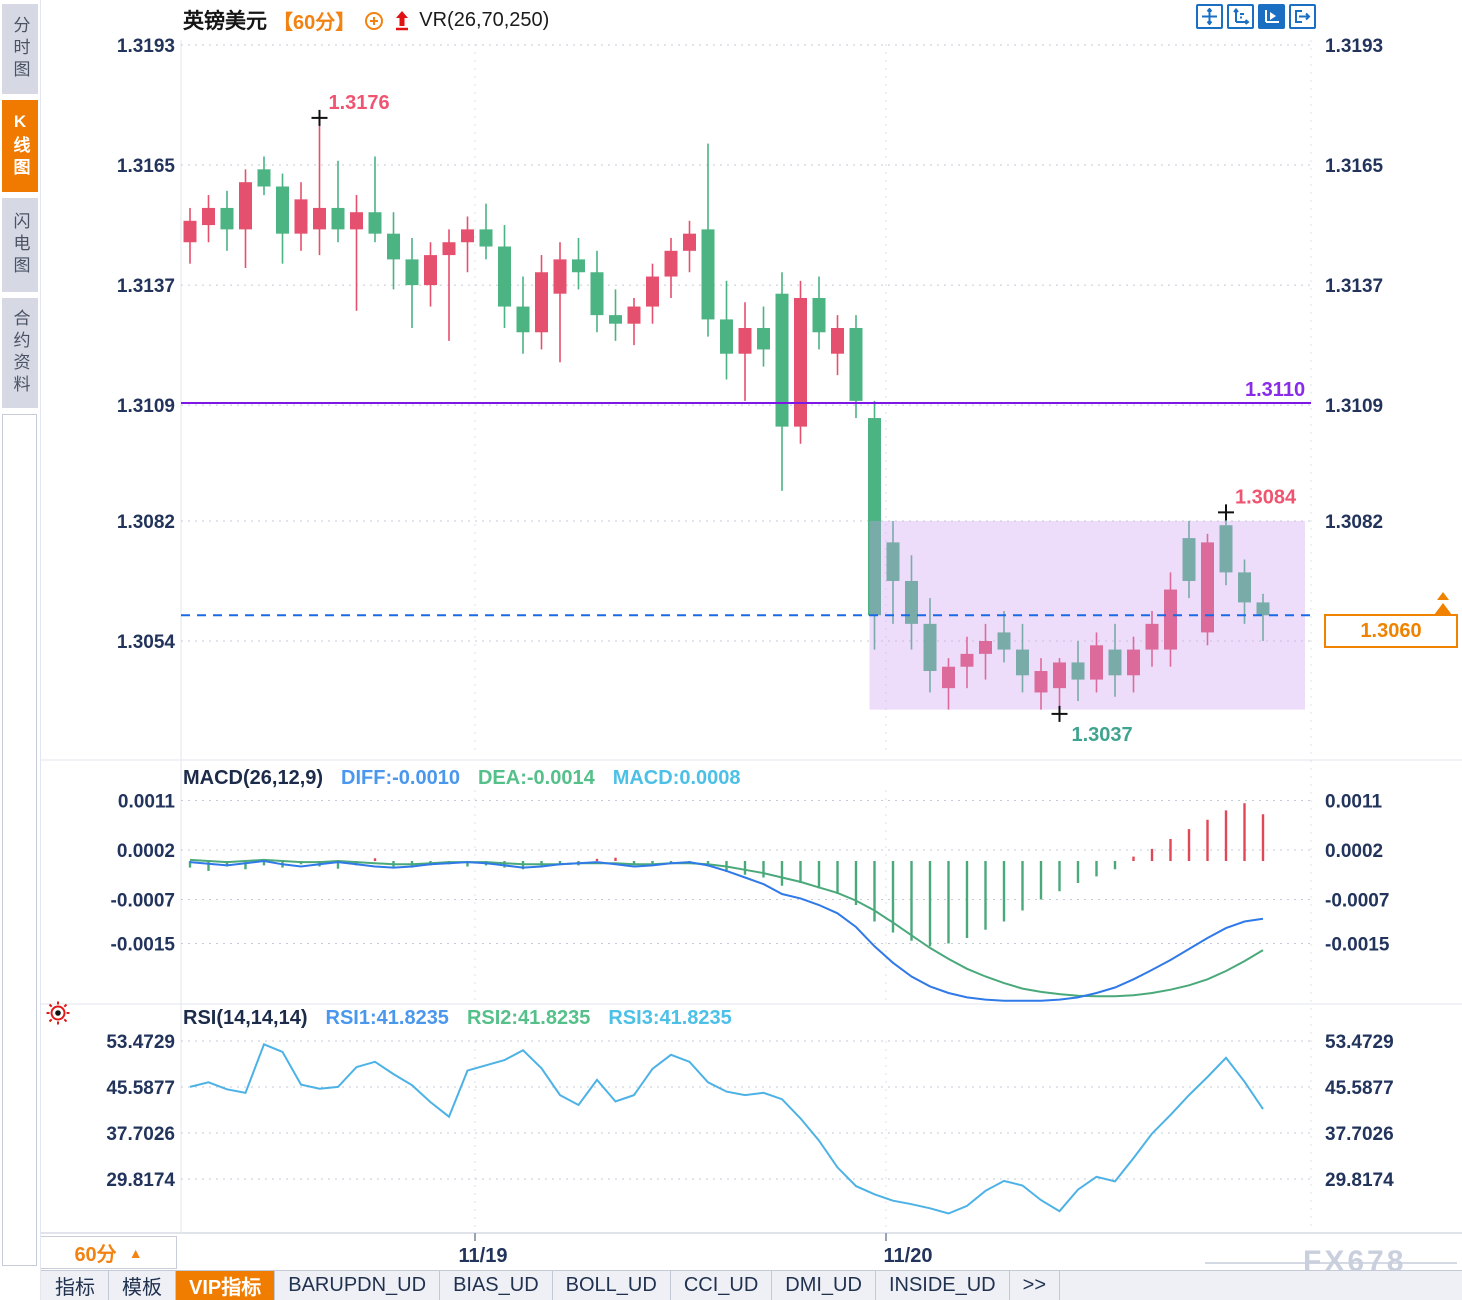  I want to click on price-up-marker-icon, so click(1443, 603).